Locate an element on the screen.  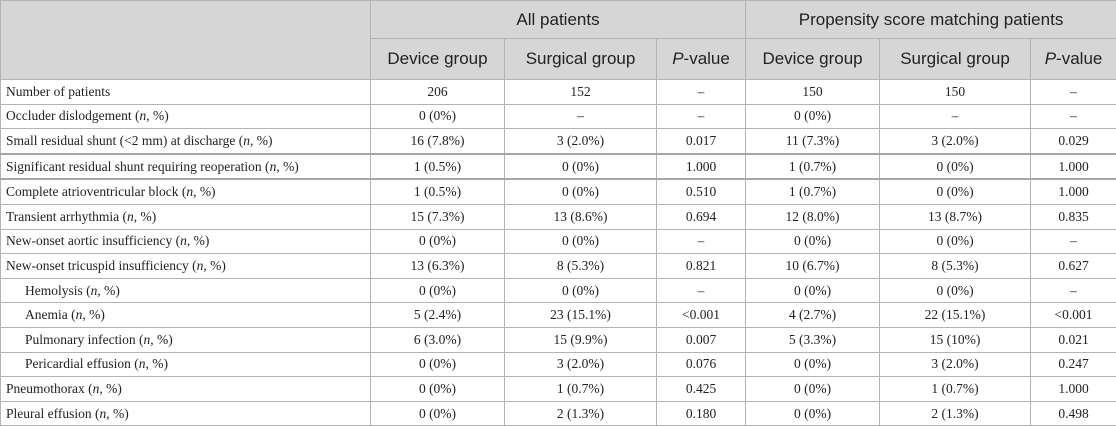
cell-device-all: 6 (3.0%) is located at coordinates (438, 339).